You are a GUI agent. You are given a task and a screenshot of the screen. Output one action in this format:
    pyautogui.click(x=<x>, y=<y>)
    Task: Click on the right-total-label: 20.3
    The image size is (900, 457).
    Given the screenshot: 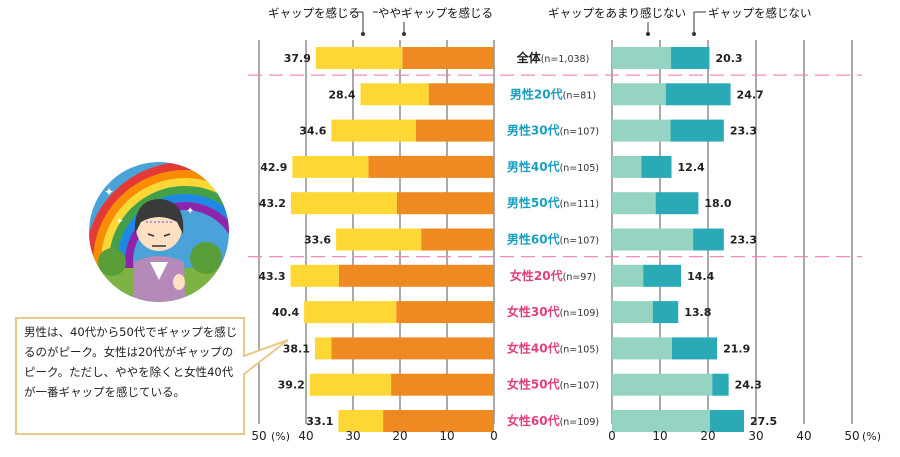 What is the action you would take?
    pyautogui.click(x=728, y=58)
    